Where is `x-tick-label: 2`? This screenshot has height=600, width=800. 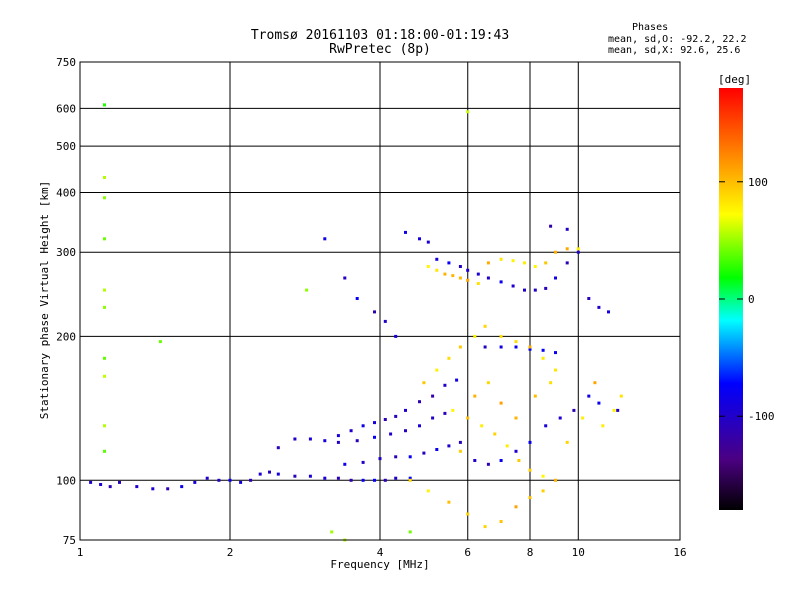
x-tick-label: 2 is located at coordinates (230, 552).